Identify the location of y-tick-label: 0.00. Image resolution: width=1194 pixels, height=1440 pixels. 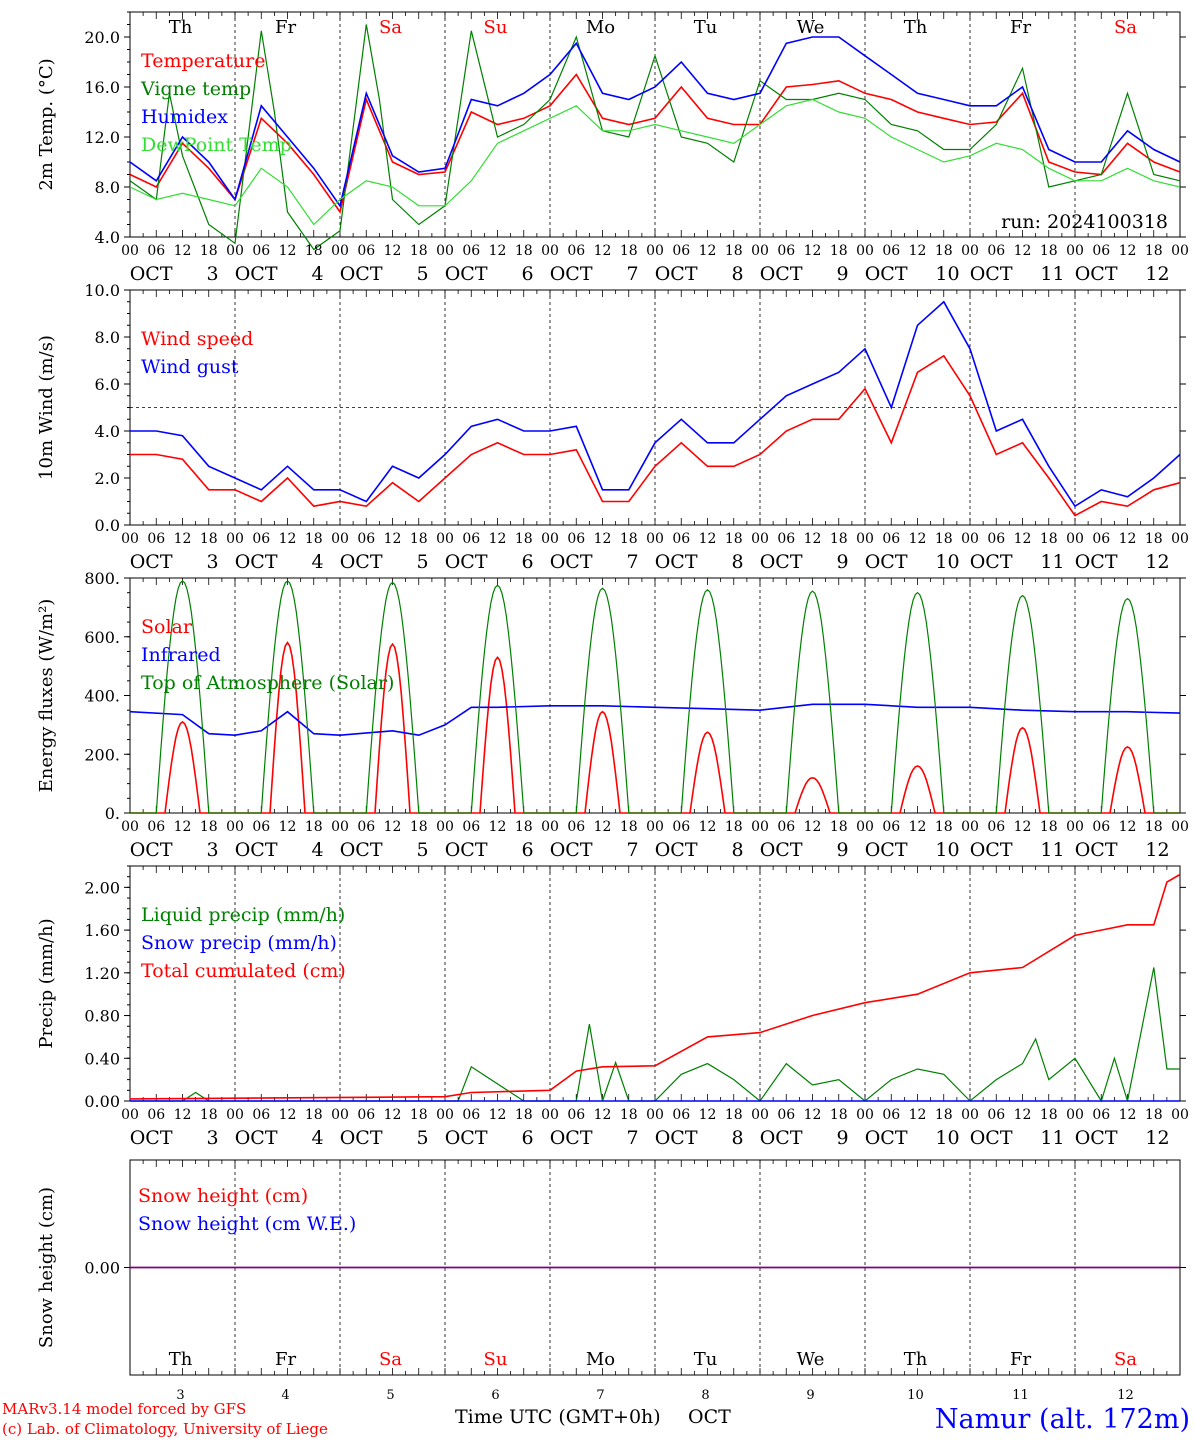
(102, 1268).